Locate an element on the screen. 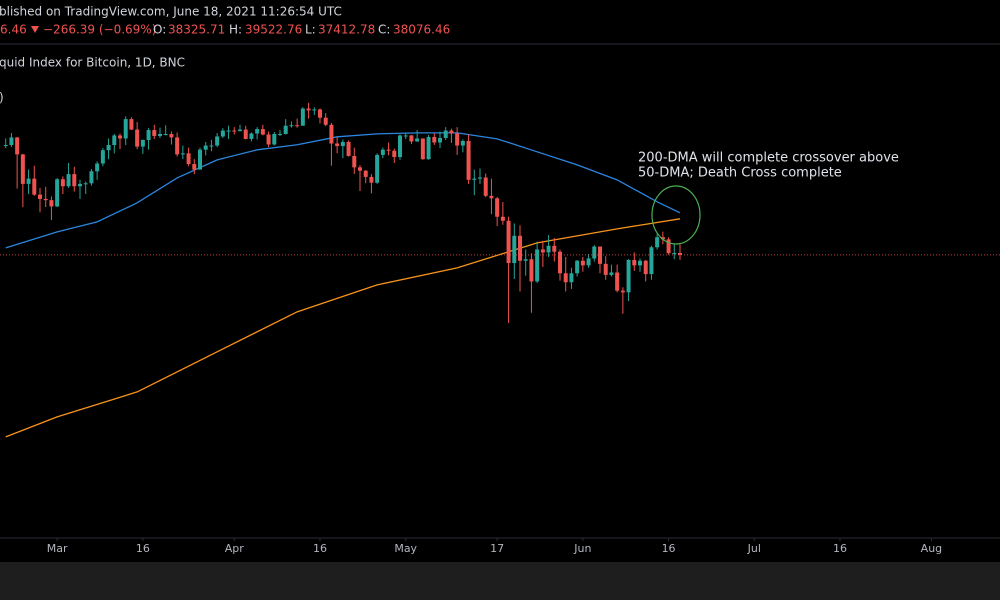 This screenshot has width=1000, height=600. x-tick-label: Mar is located at coordinates (57, 548).